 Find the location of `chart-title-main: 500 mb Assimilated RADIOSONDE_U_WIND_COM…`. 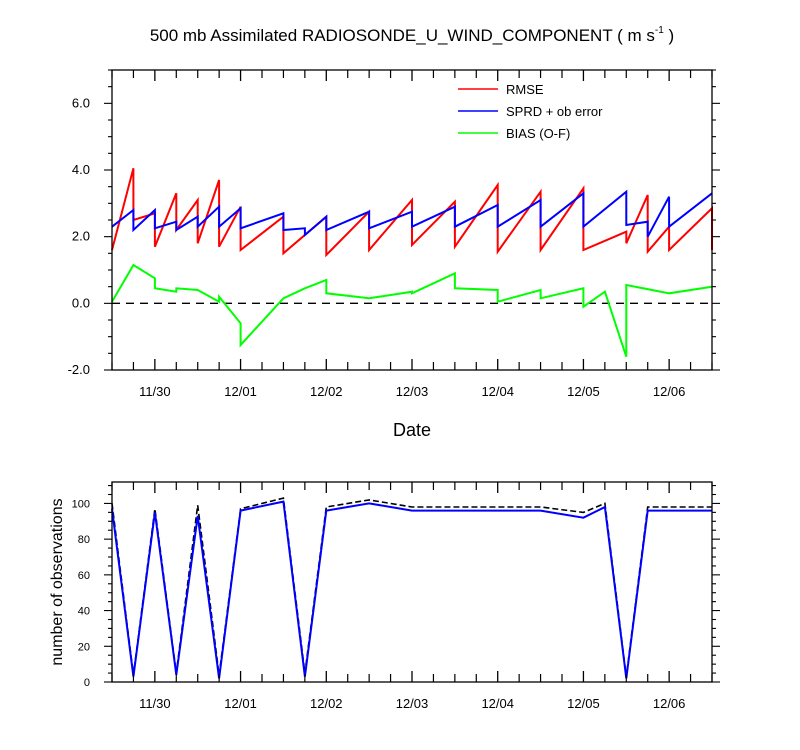

chart-title-main: 500 mb Assimilated RADIOSONDE_U_WIND_COM… is located at coordinates (402, 35).